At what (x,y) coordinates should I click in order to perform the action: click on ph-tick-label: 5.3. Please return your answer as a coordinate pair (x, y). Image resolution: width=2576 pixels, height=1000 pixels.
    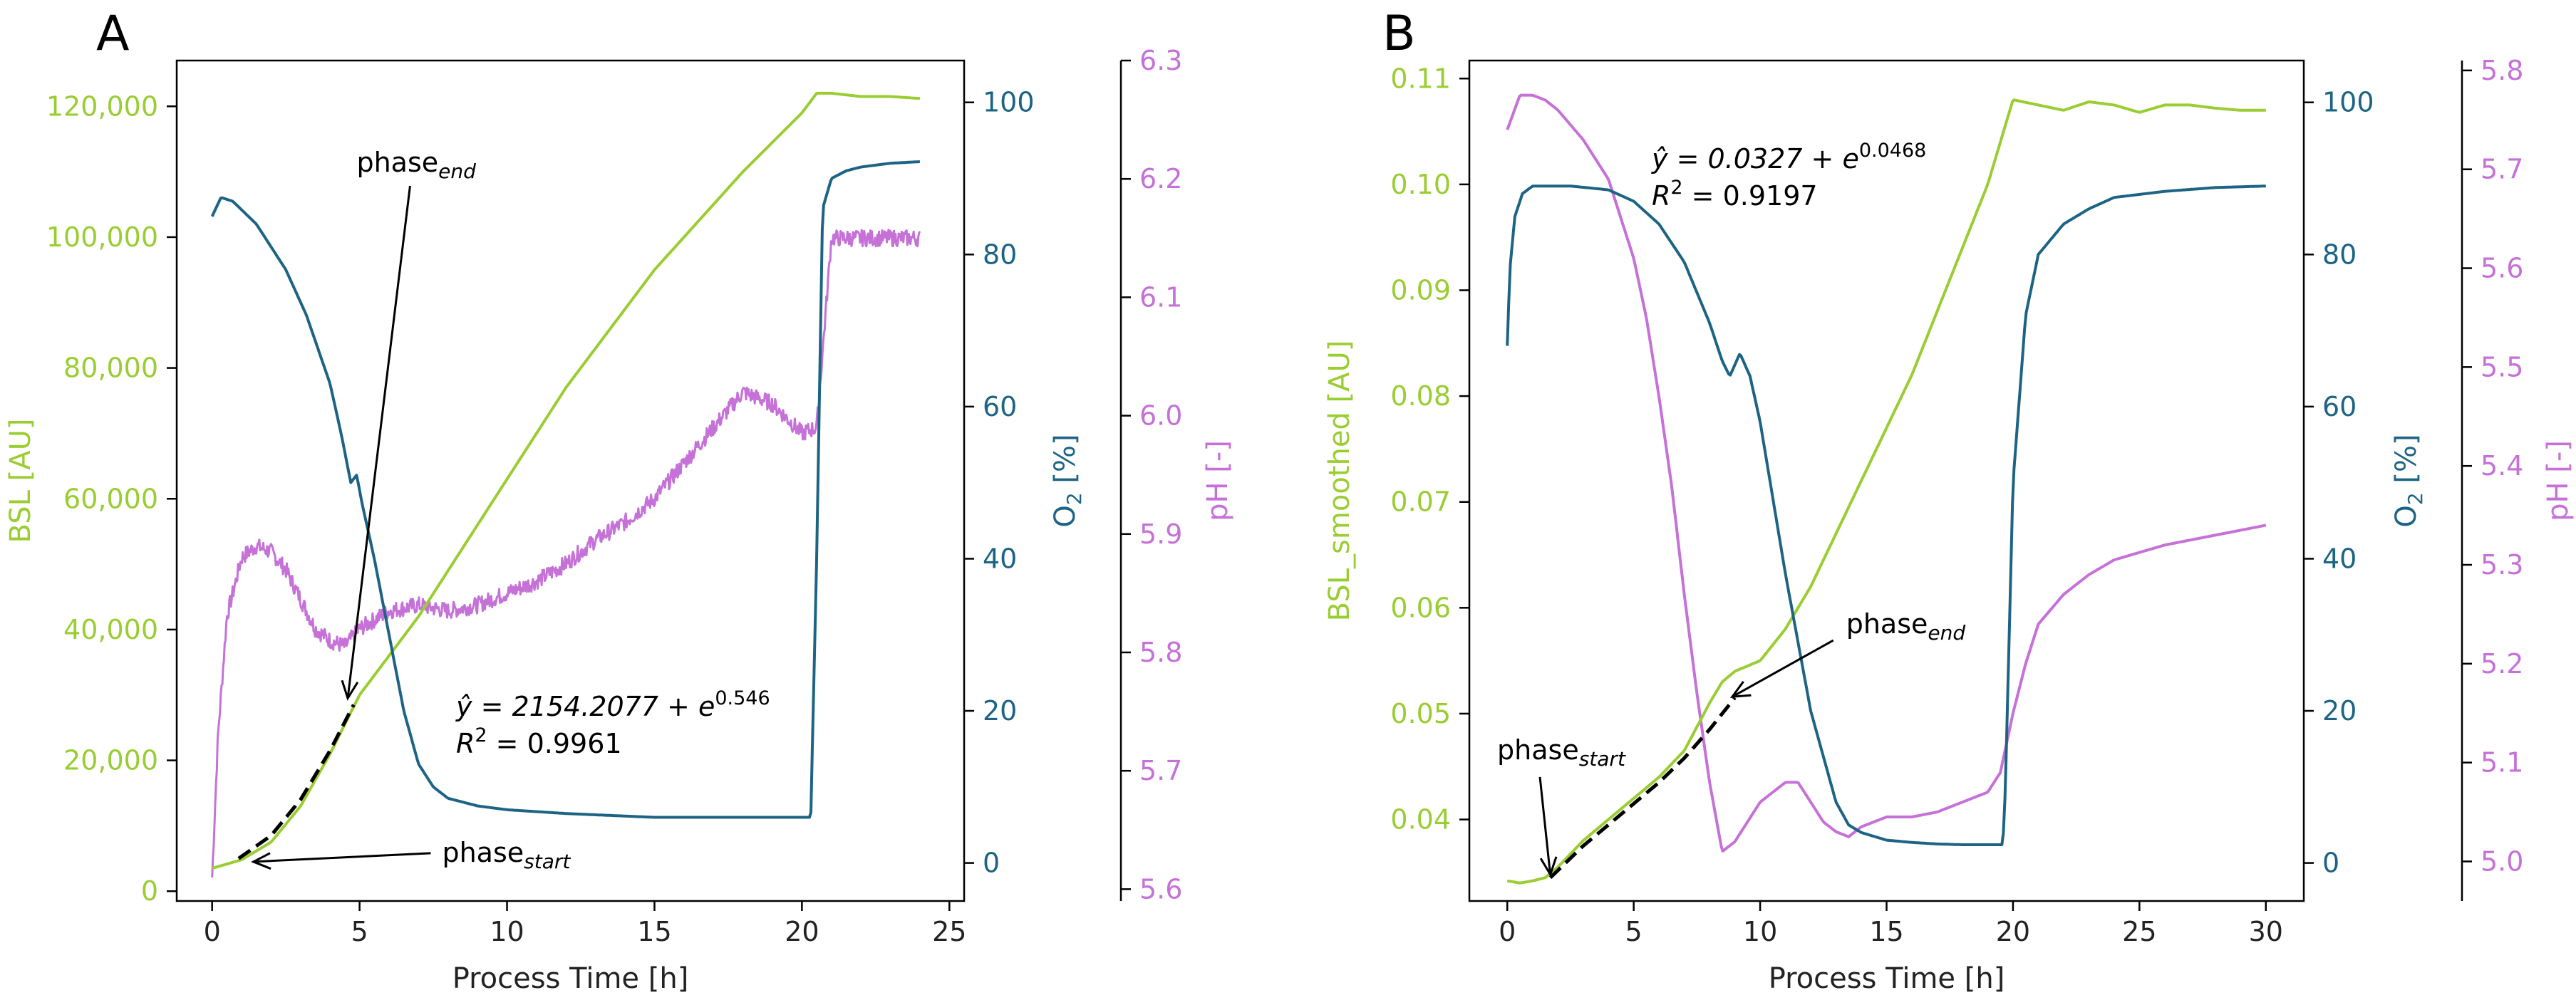
    Looking at the image, I should click on (2502, 564).